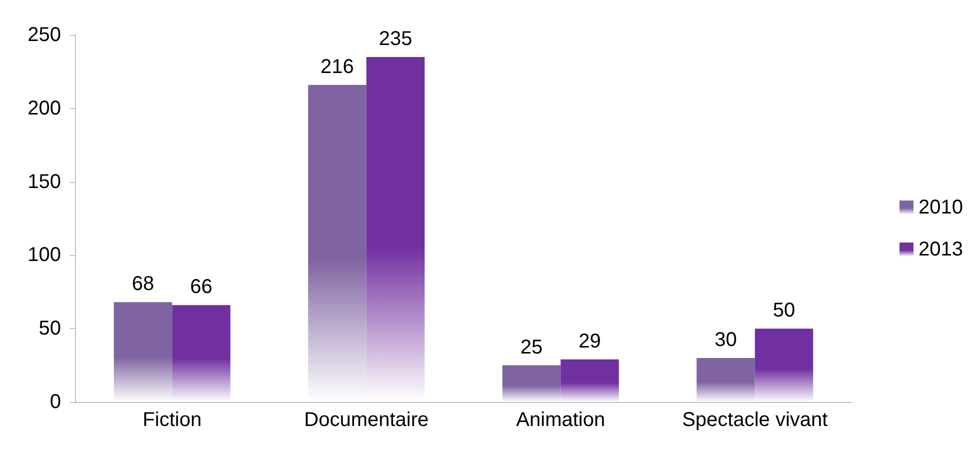  Describe the element at coordinates (941, 249) in the screenshot. I see `legend-label: 2013` at that location.